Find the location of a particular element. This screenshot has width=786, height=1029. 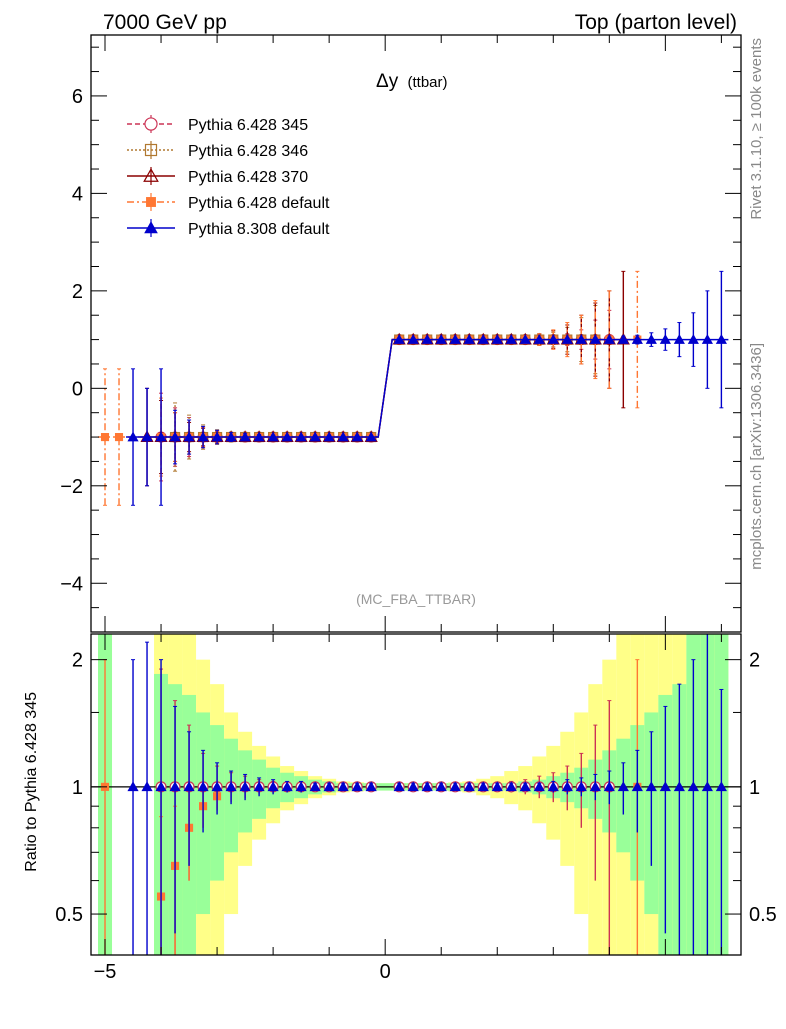

legend-entry-0: Pythia 6.428 345 is located at coordinates (217, 124).